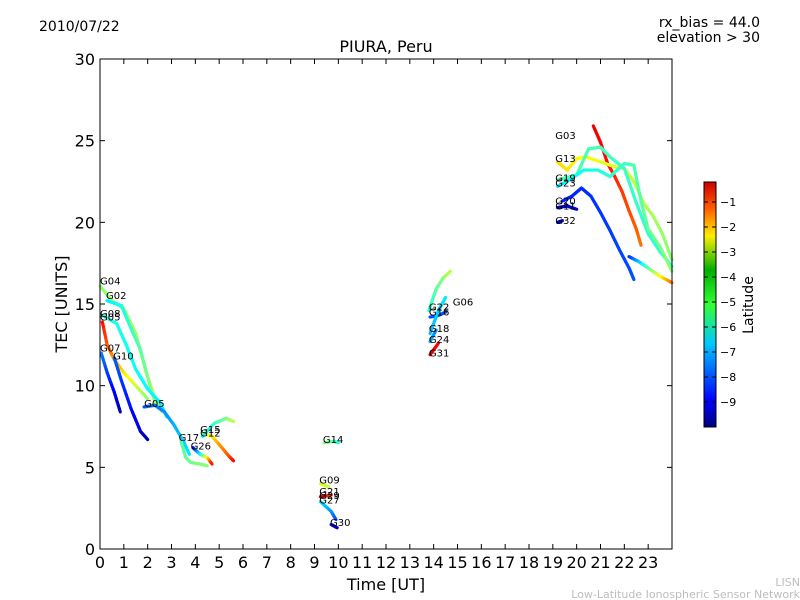 The image size is (800, 600). What do you see at coordinates (210, 433) in the screenshot?
I see `sat-label-g12: G12` at bounding box center [210, 433].